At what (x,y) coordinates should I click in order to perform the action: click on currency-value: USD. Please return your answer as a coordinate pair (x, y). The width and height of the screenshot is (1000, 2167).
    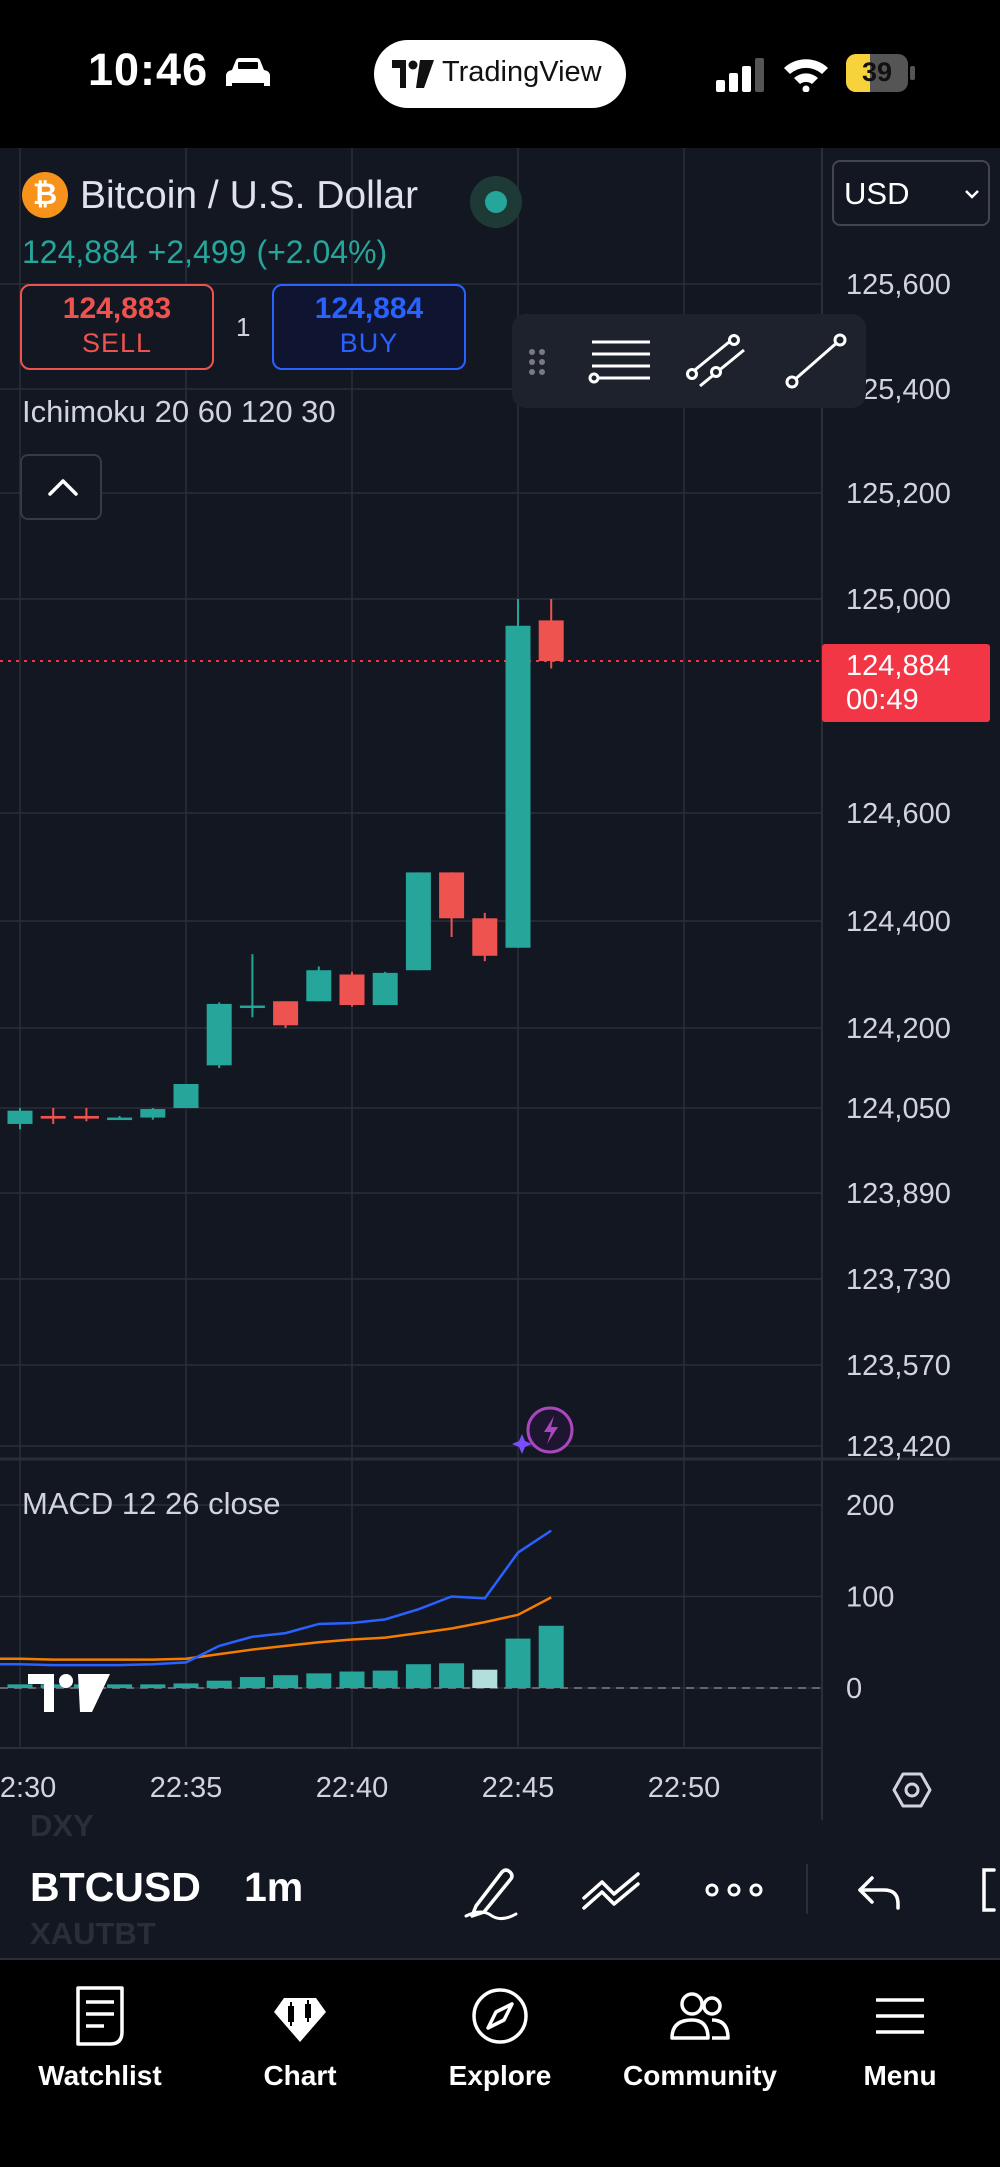
    Looking at the image, I should click on (877, 193).